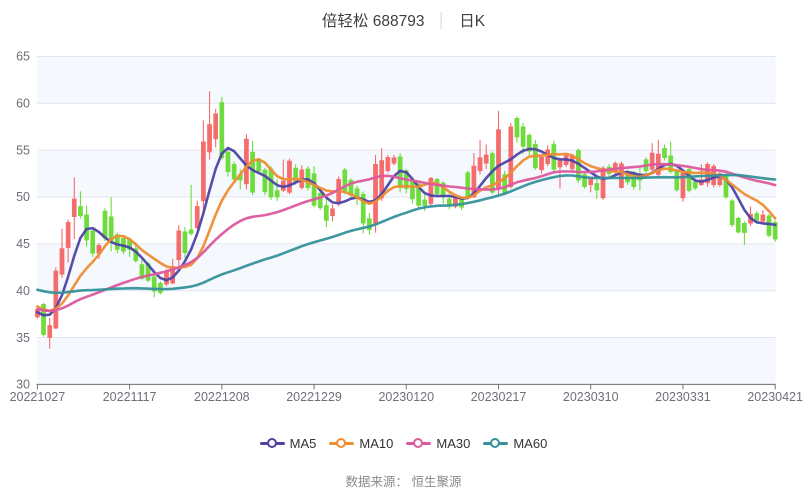  Describe the element at coordinates (345, 21) in the screenshot. I see `stock-name: 倍轻松` at that location.